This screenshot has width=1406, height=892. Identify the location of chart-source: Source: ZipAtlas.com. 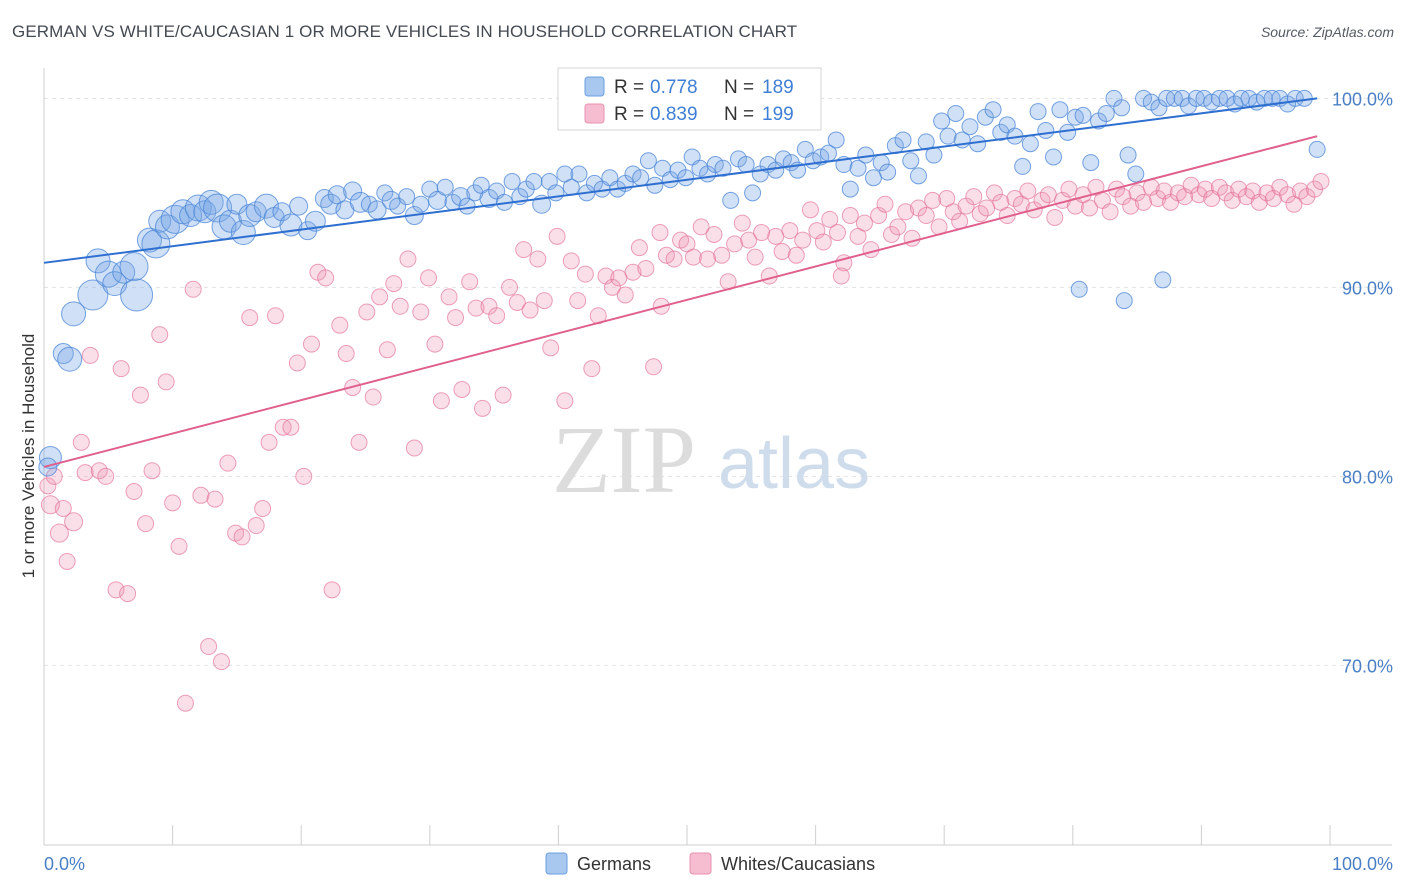
(1327, 32).